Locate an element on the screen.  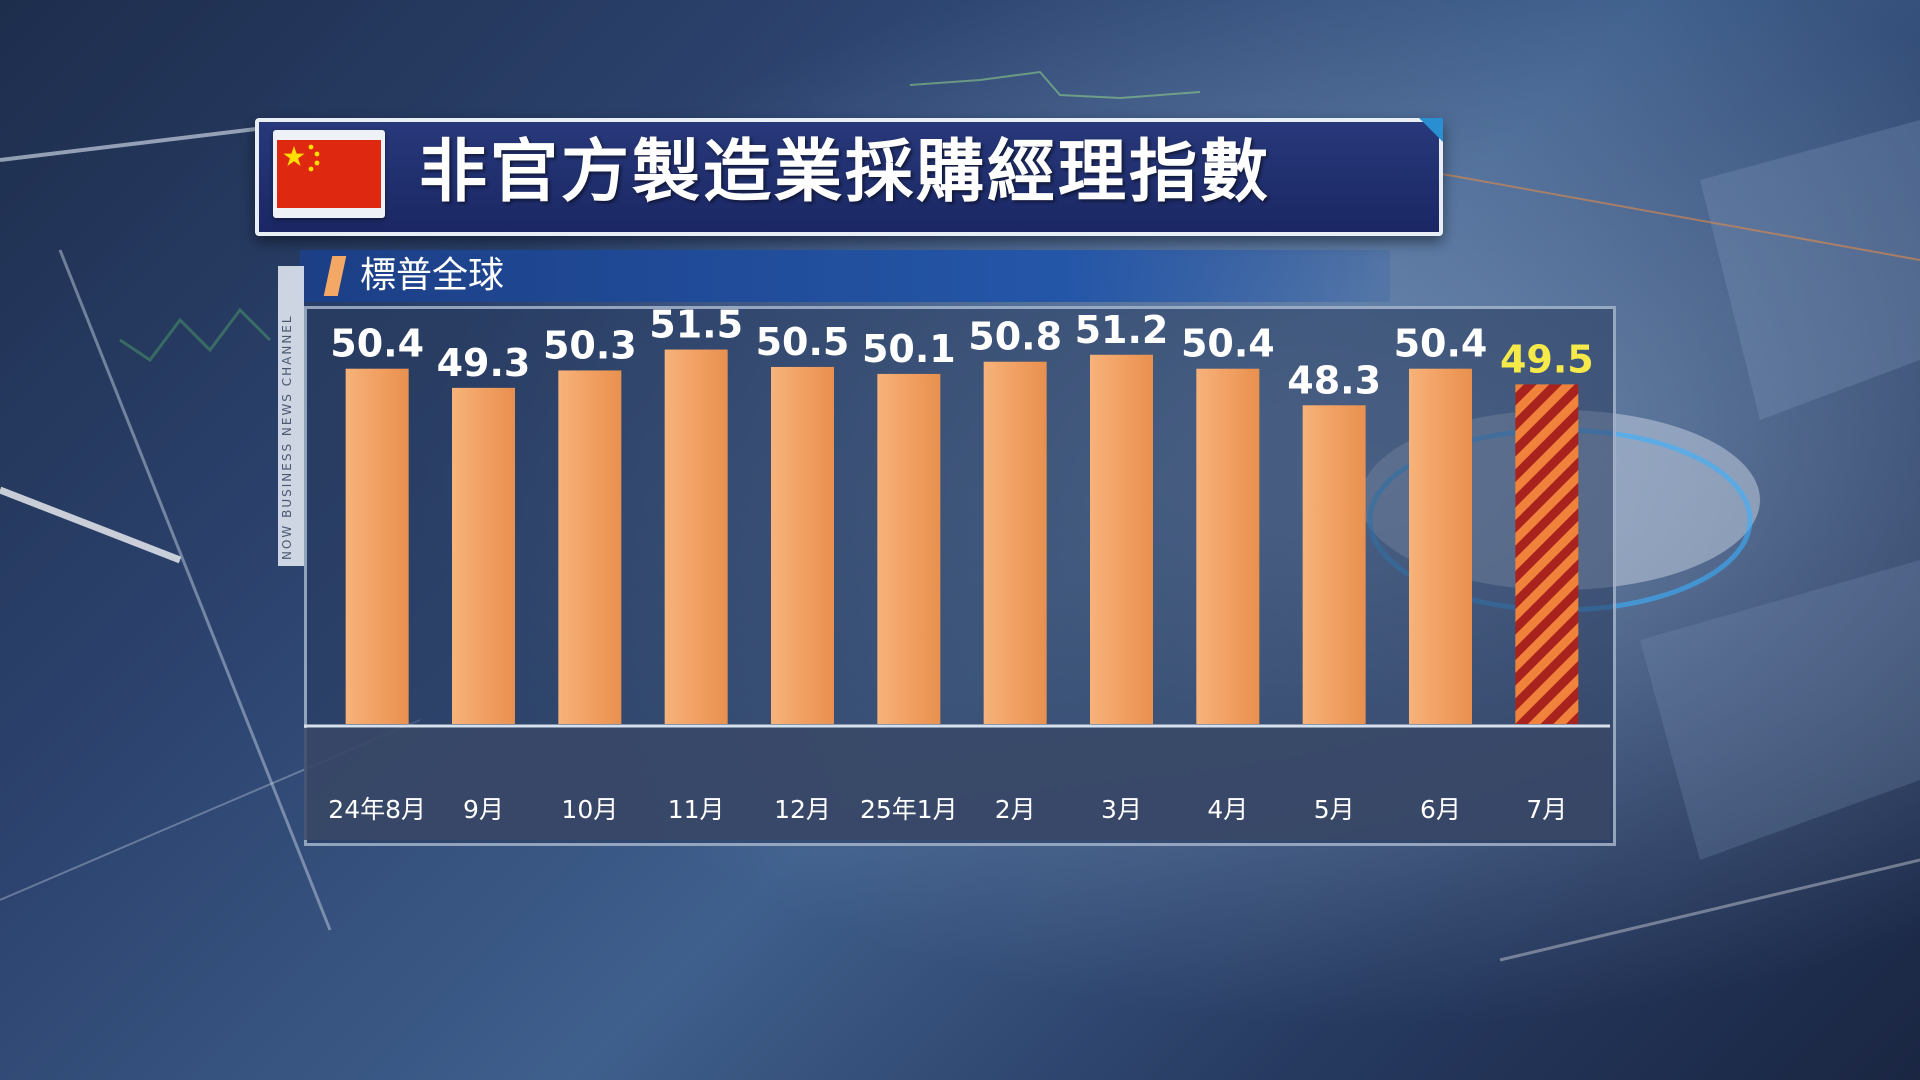
value-label: 50.8 is located at coordinates (1015, 337).